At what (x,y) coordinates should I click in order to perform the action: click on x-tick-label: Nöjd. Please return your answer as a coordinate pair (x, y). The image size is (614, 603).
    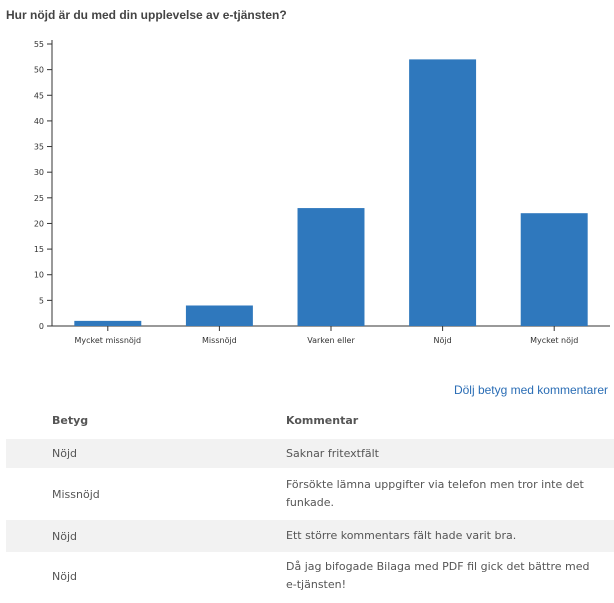
    Looking at the image, I should click on (443, 340).